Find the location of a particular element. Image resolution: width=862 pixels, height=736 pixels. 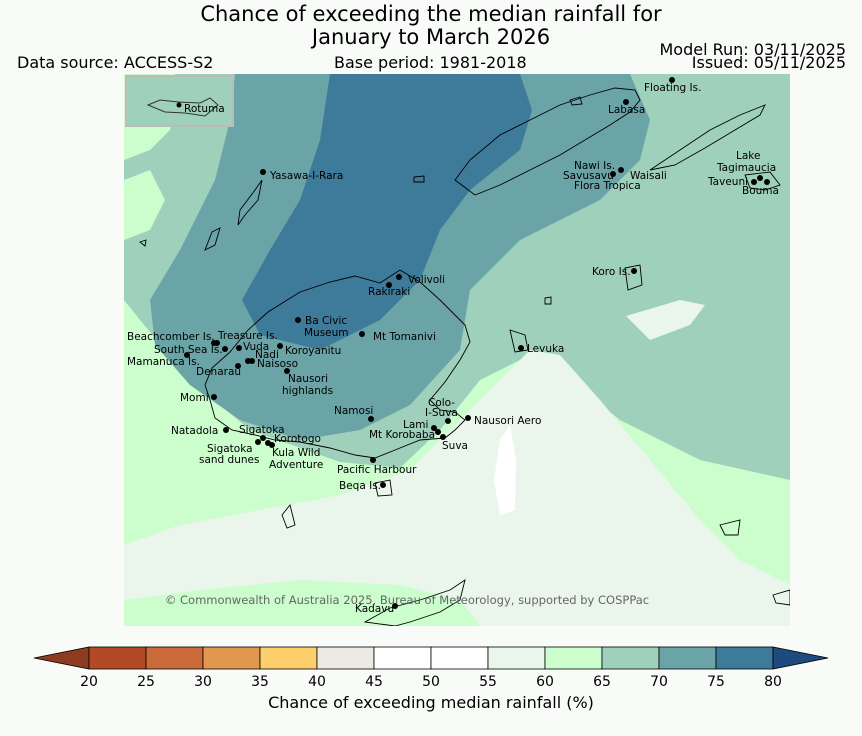

colorbar-label: Chance of exceeding median rainfall (%) is located at coordinates (431, 702).